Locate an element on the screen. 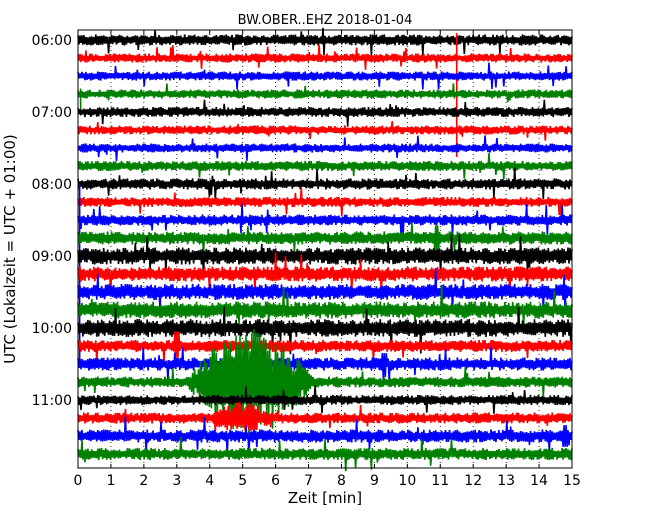 This screenshot has height=520, width=650. x-tick-label: 3 is located at coordinates (176, 481).